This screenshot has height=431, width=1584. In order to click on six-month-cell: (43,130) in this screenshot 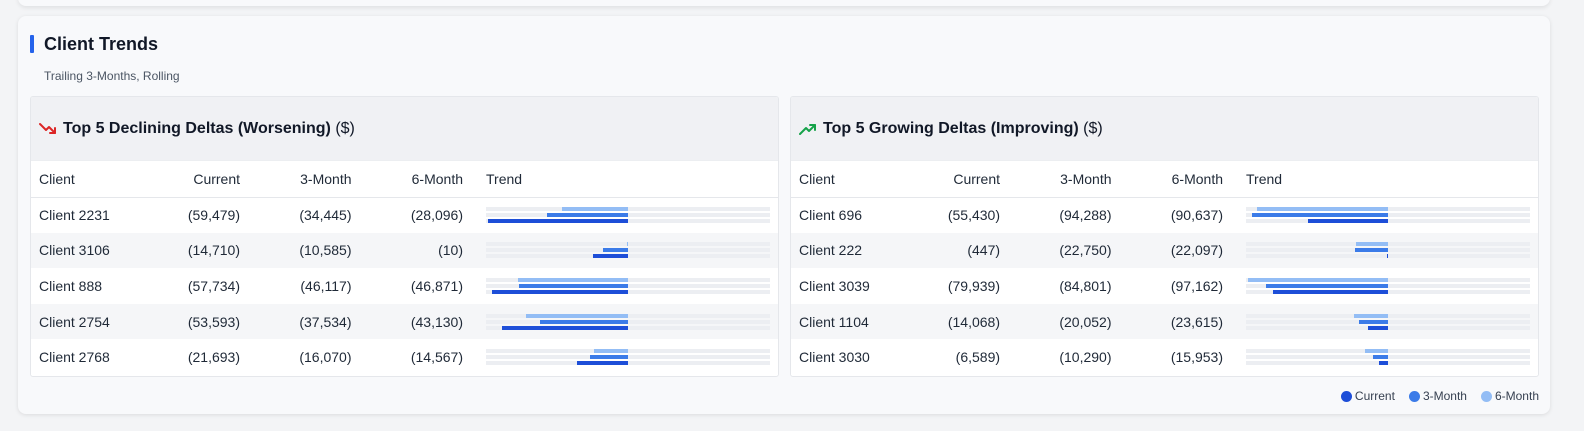, I will do `click(415, 321)`.